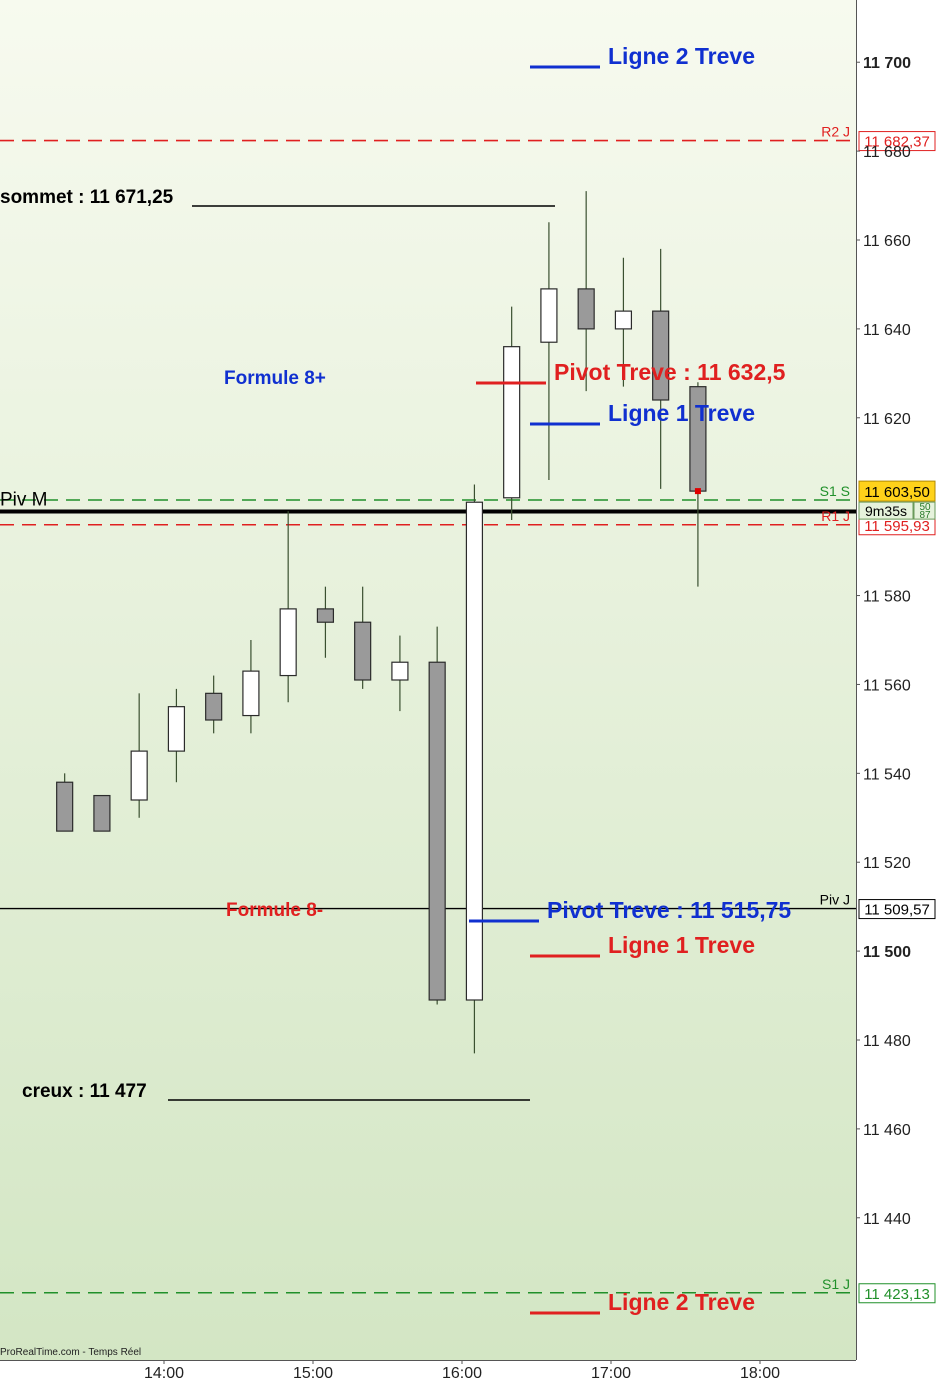 The width and height of the screenshot is (937, 1383). What do you see at coordinates (760, 1373) in the screenshot?
I see `x-tick-label: 18:00` at bounding box center [760, 1373].